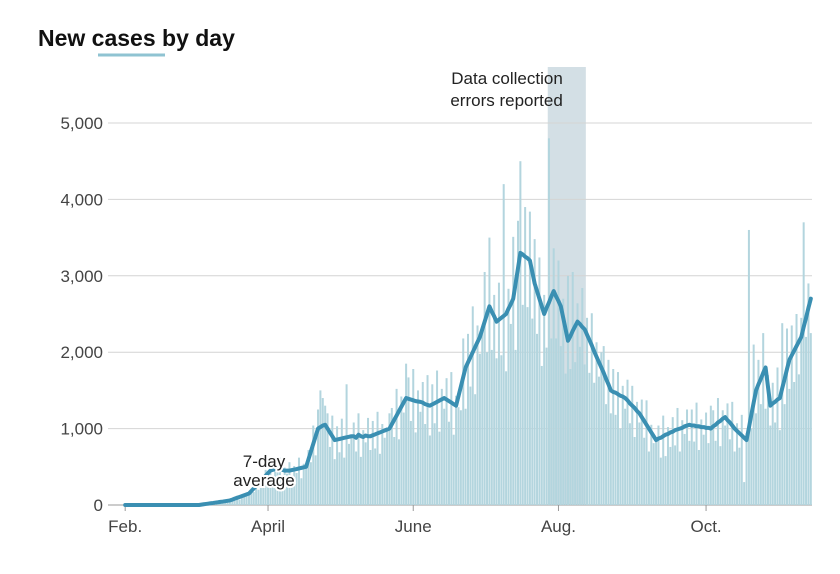 This screenshot has width=840, height=574. I want to click on y-tick-label: 3,000, so click(81, 276).